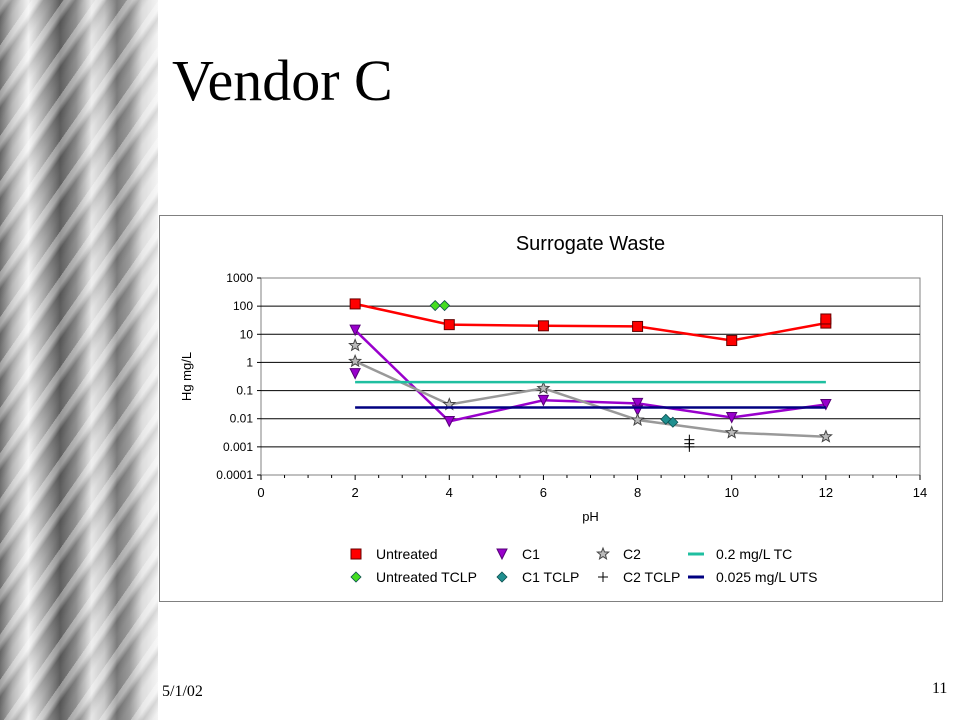 This screenshot has width=960, height=720. Describe the element at coordinates (282, 80) in the screenshot. I see `slide-title: Vendor C` at that location.